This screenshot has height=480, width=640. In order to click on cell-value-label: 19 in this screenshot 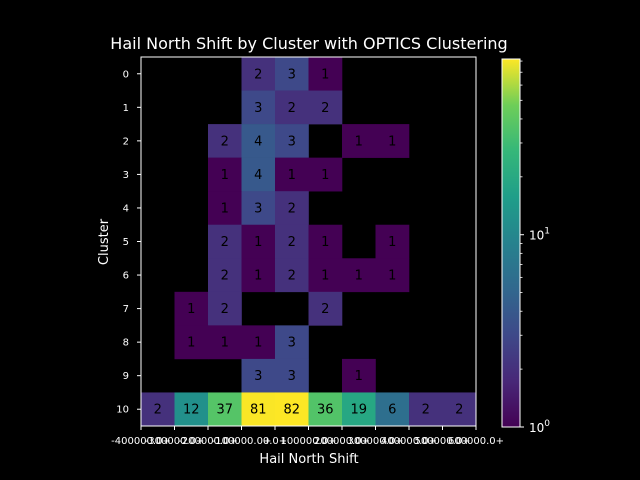, I will do `click(358, 410)`.